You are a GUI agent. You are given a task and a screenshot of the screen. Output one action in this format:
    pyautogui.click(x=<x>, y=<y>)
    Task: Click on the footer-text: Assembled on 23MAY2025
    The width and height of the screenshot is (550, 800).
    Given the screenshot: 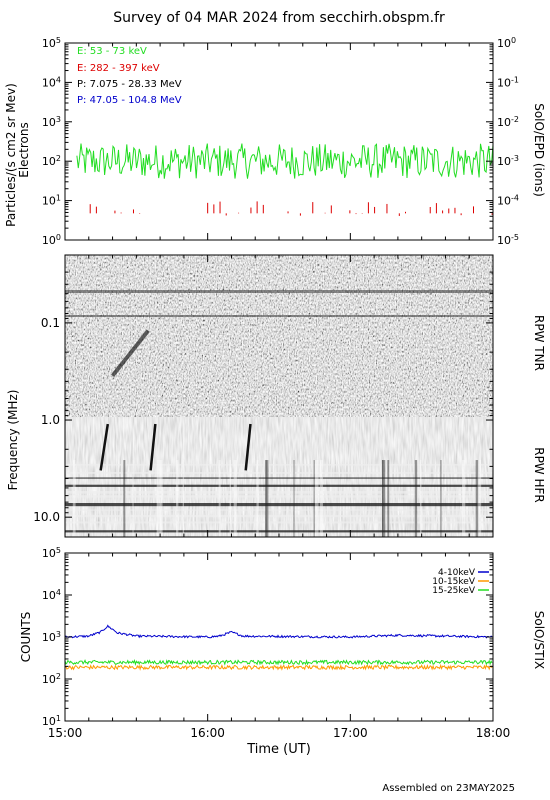 What is the action you would take?
    pyautogui.click(x=448, y=788)
    